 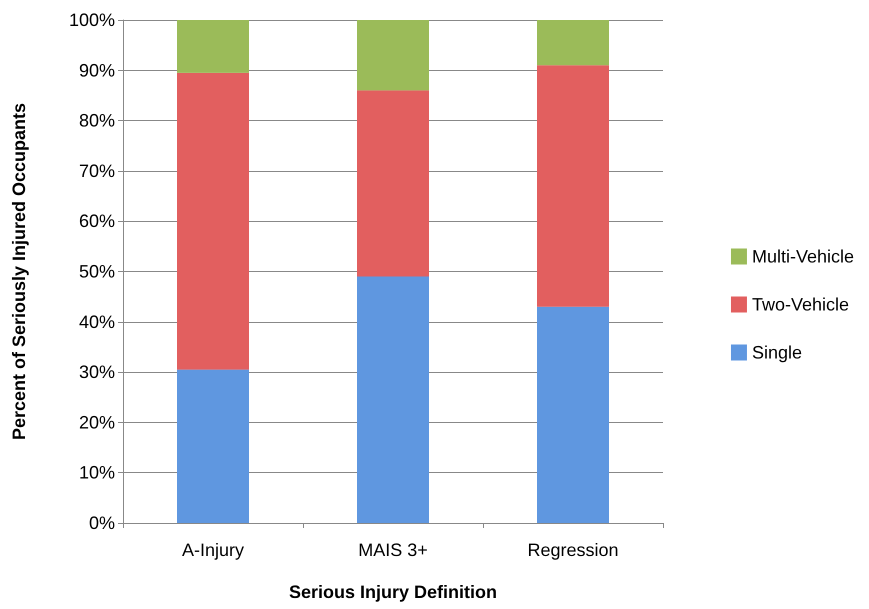 What do you see at coordinates (573, 550) in the screenshot?
I see `x-tick-label: Regression` at bounding box center [573, 550].